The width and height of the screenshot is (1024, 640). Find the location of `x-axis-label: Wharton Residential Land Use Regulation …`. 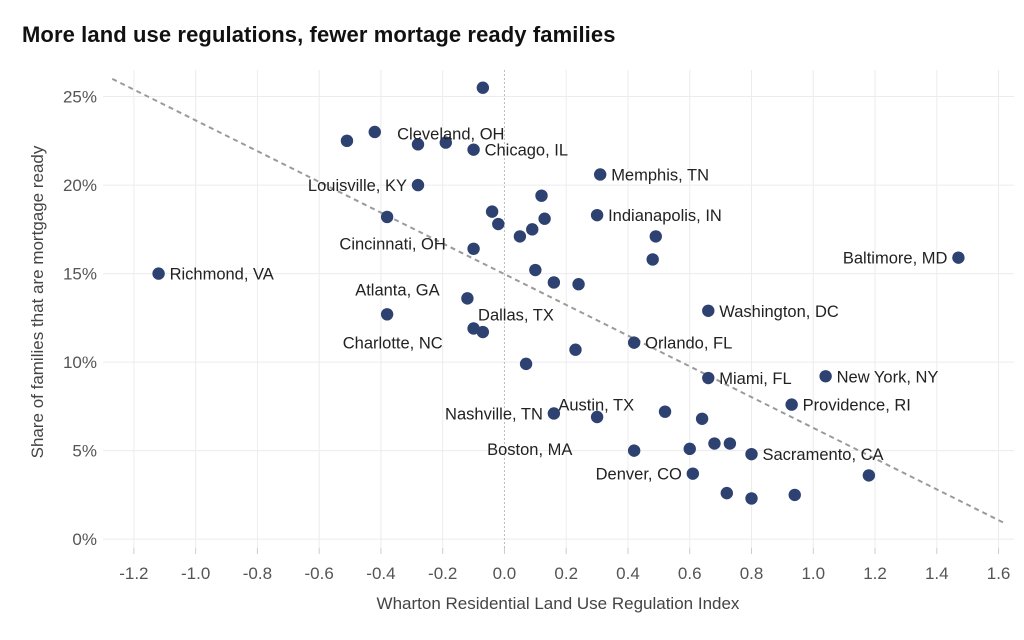

x-axis-label: Wharton Residential Land Use Regulation … is located at coordinates (558, 603).